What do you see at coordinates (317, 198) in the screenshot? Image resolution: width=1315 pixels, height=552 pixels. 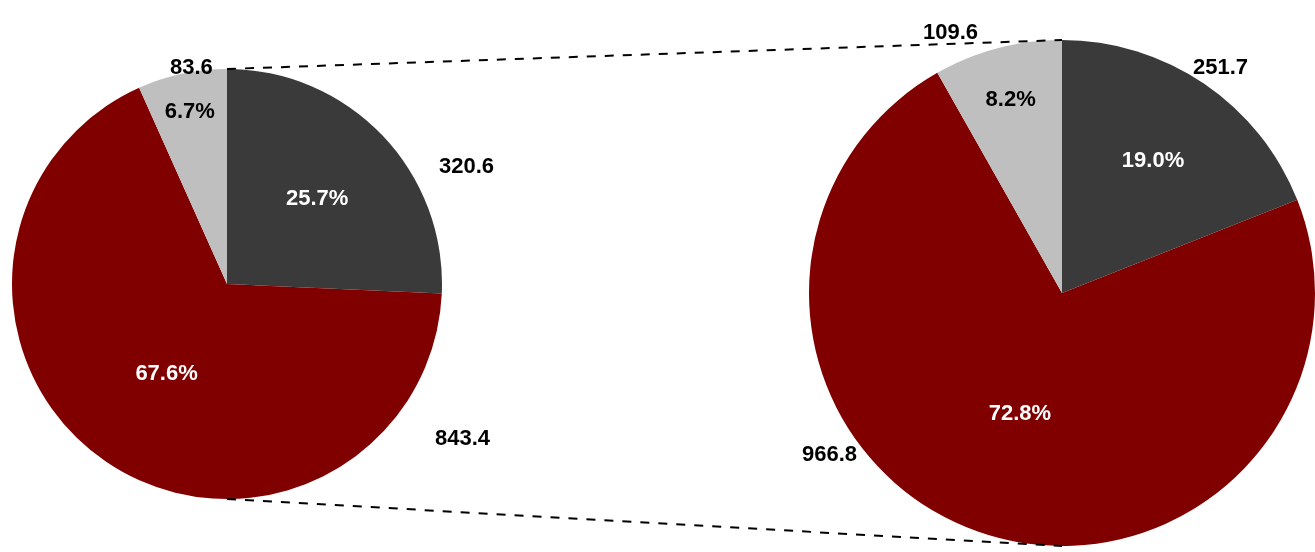 I see `data-label: 25.7%` at bounding box center [317, 198].